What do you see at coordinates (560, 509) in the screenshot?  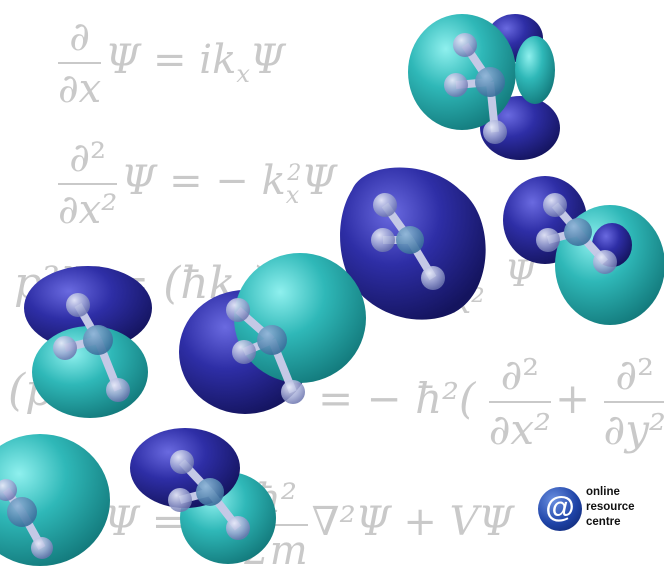 I see `at-sign-icon: @` at bounding box center [560, 509].